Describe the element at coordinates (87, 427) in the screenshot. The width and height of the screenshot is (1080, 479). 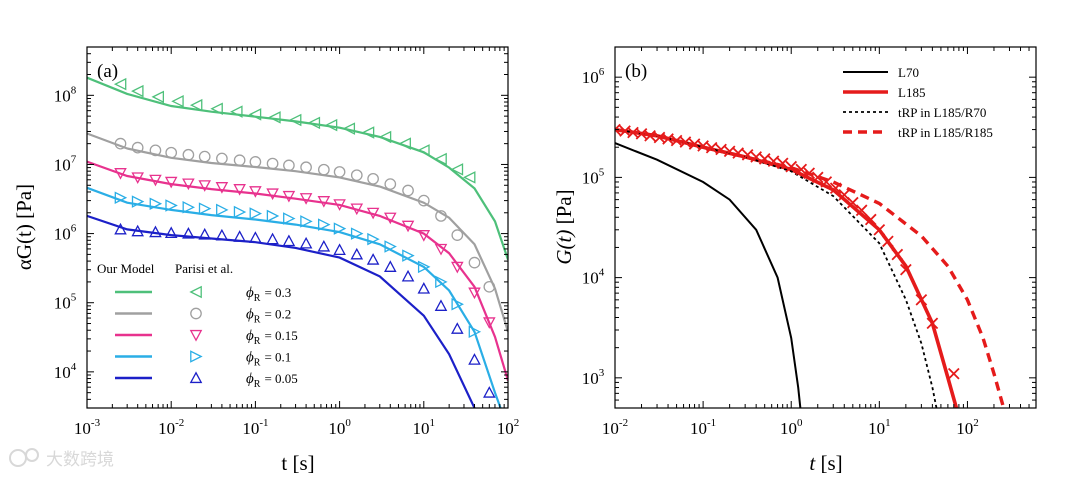
I see `panel-a-x-tick-label: 10⁻³` at that location.